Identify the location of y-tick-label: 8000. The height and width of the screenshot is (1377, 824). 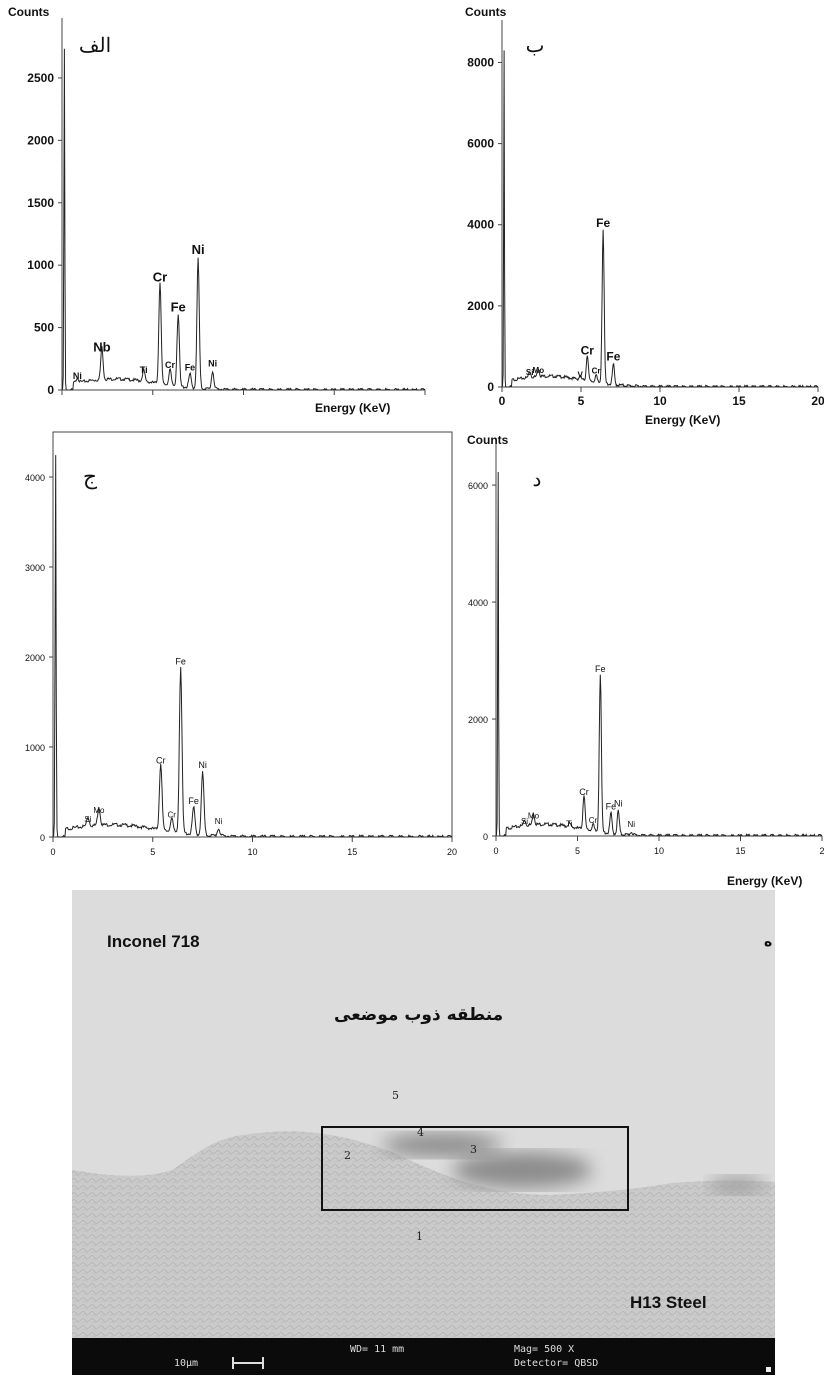
(480, 62).